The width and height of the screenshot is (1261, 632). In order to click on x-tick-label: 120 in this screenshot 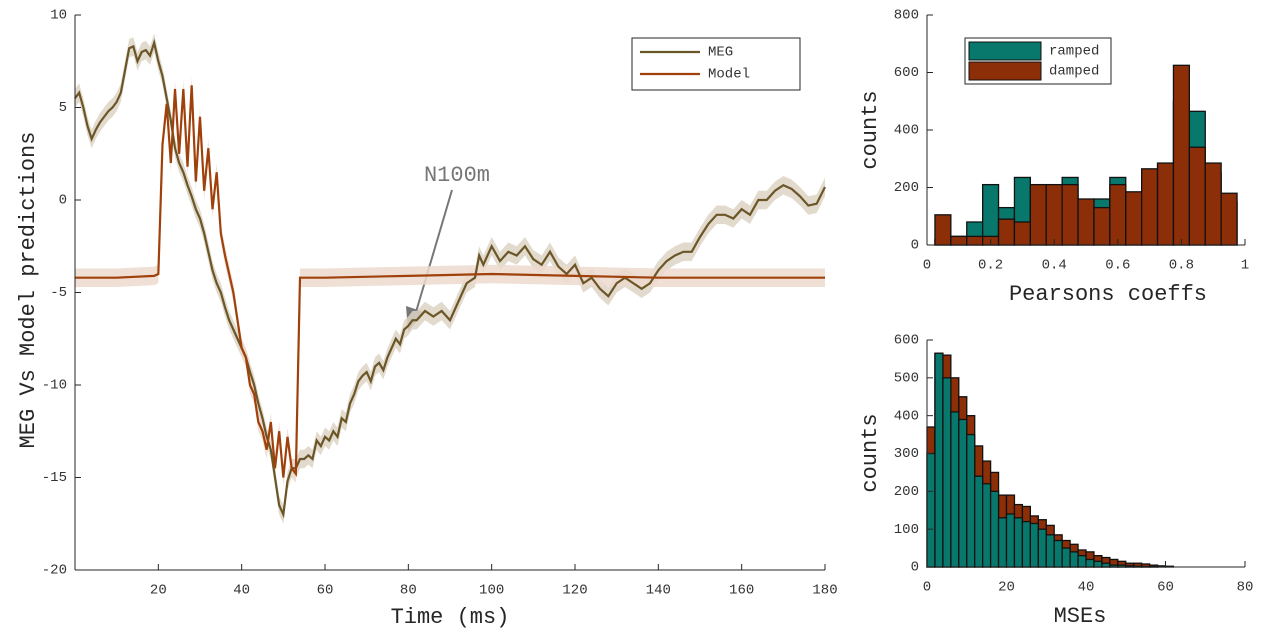, I will do `click(574, 591)`.